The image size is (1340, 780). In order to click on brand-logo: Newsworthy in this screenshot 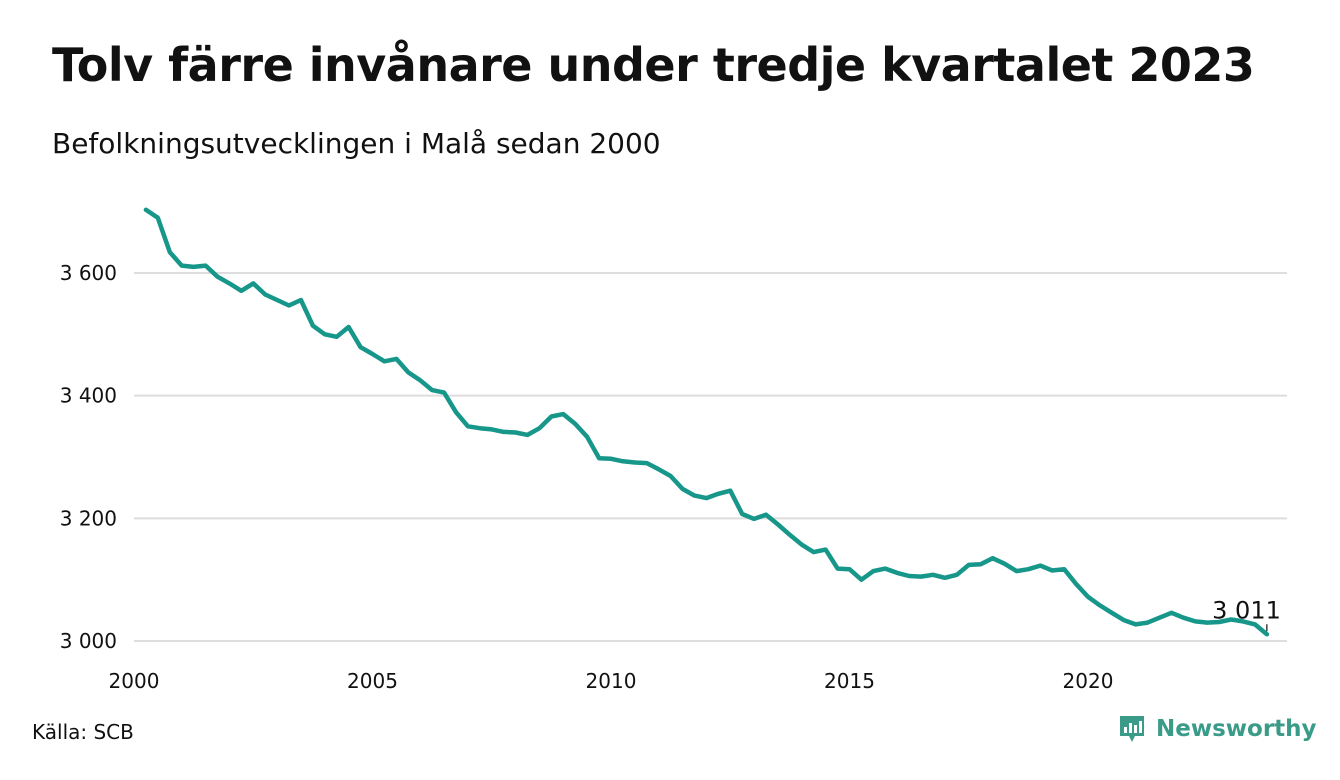, I will do `click(1217, 729)`.